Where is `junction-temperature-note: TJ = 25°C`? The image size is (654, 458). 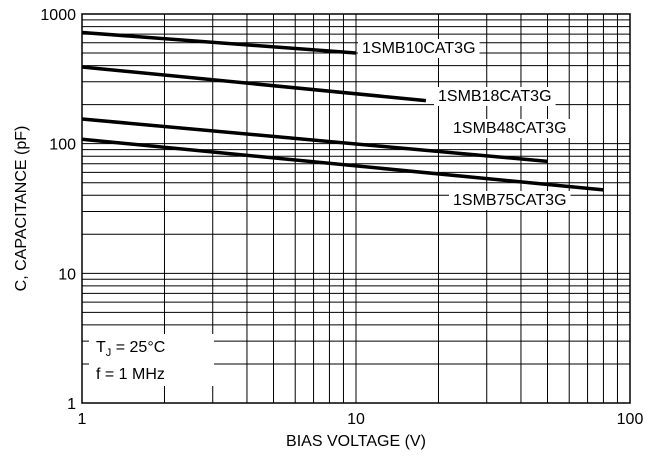
junction-temperature-note: TJ = 25°C is located at coordinates (130, 349).